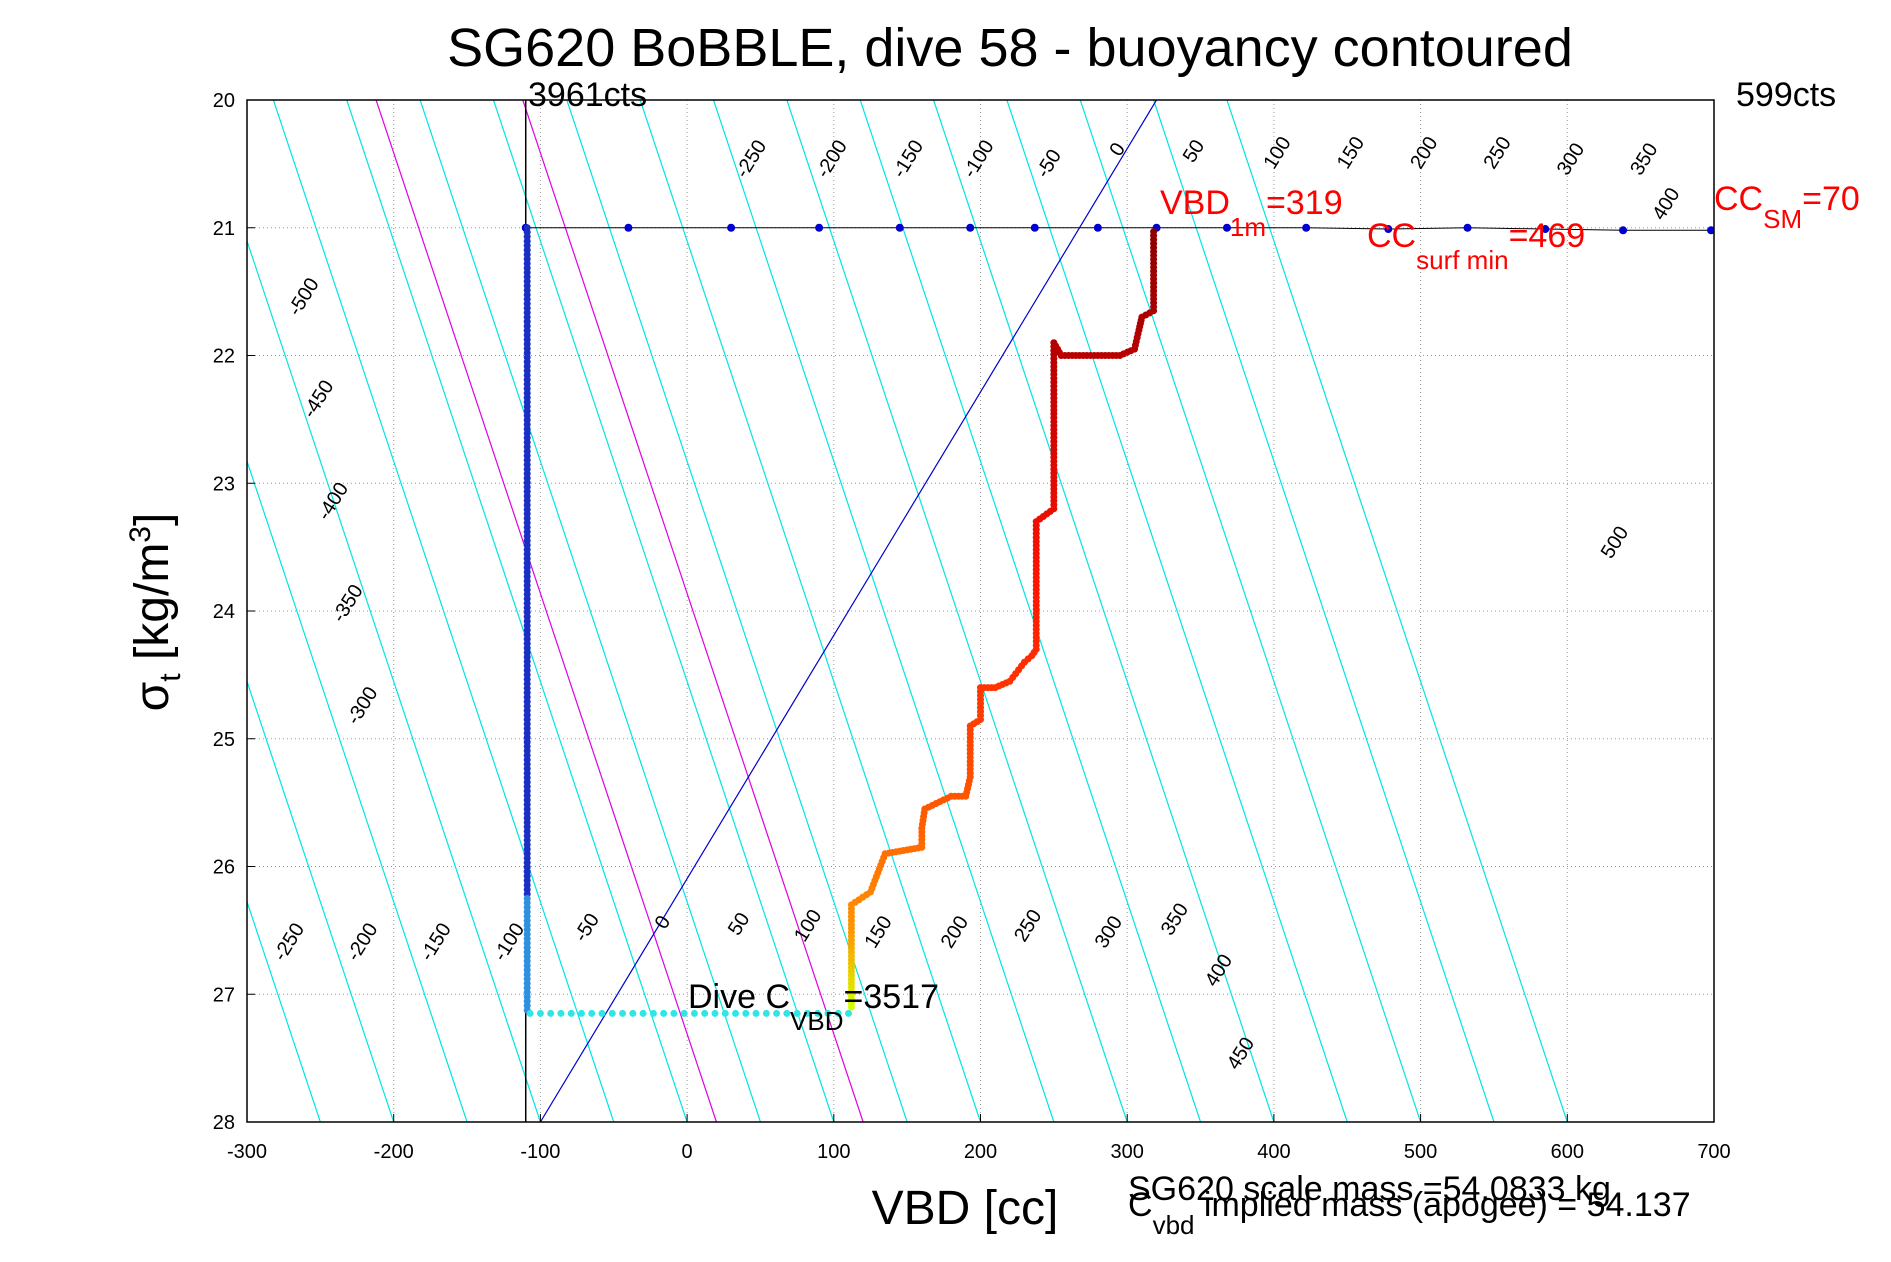 The height and width of the screenshot is (1262, 1891). I want to click on implied-mass-note: Cvbd implied mass (apogee) = 54.137, so click(1409, 1213).